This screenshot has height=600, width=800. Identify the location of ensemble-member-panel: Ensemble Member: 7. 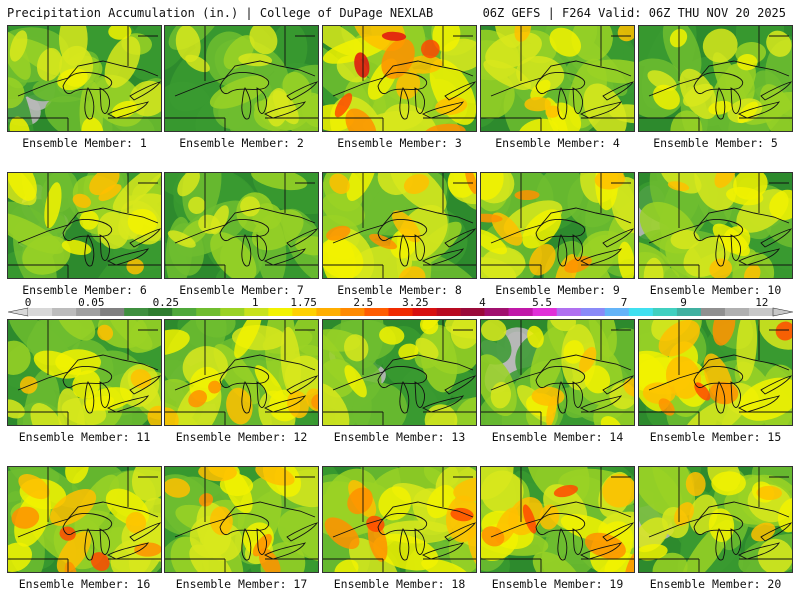
(241, 238).